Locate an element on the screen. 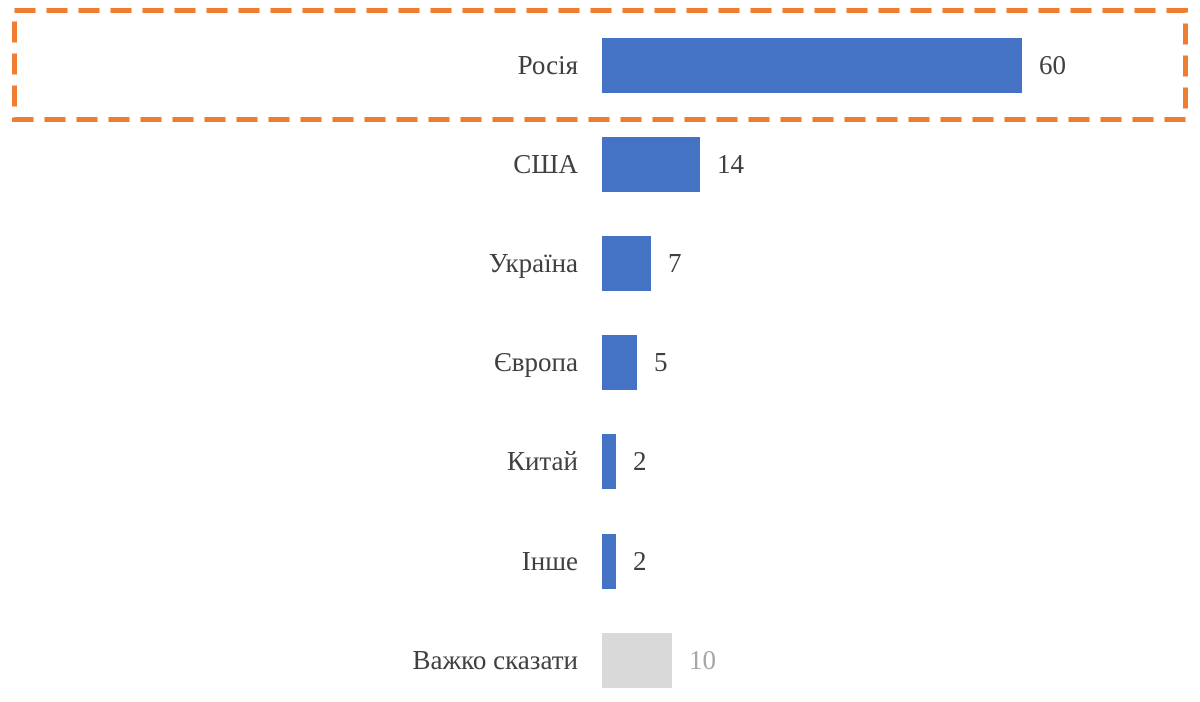 This screenshot has height=702, width=1200. chart-row: Європа 5 is located at coordinates (600, 363).